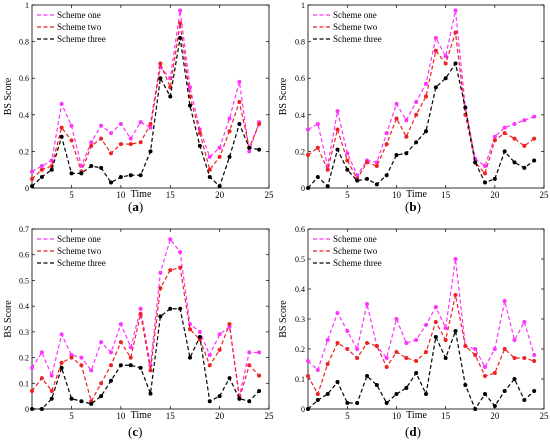 This screenshot has width=550, height=447. What do you see at coordinates (416, 415) in the screenshot?
I see `x-axis-label: Time` at bounding box center [416, 415].